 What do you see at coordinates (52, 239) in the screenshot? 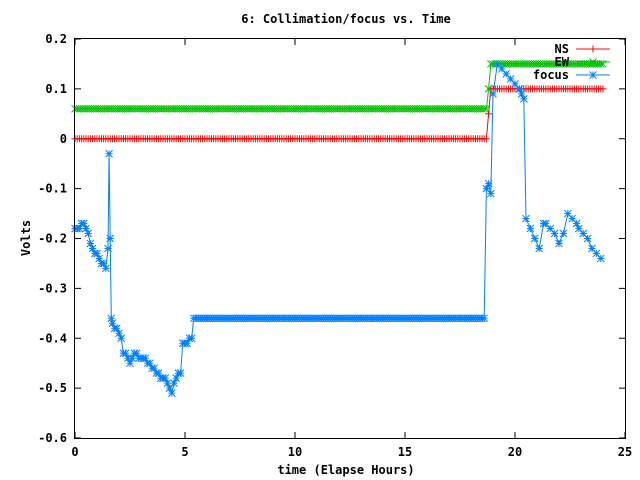
I see `y-tick-label: -0.2` at bounding box center [52, 239].